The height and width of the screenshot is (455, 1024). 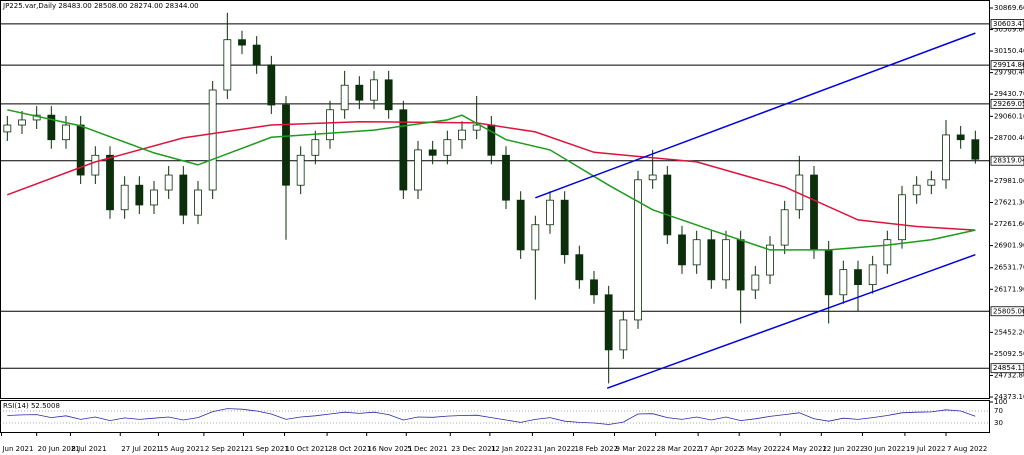 I want to click on y-tick-label: 27261.60, so click(x=1009, y=224).